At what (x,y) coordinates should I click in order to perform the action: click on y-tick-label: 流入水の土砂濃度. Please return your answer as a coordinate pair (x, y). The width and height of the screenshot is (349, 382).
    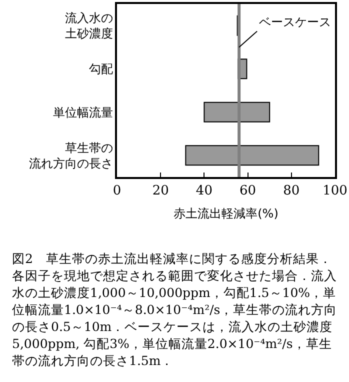
    Looking at the image, I should click on (88, 26).